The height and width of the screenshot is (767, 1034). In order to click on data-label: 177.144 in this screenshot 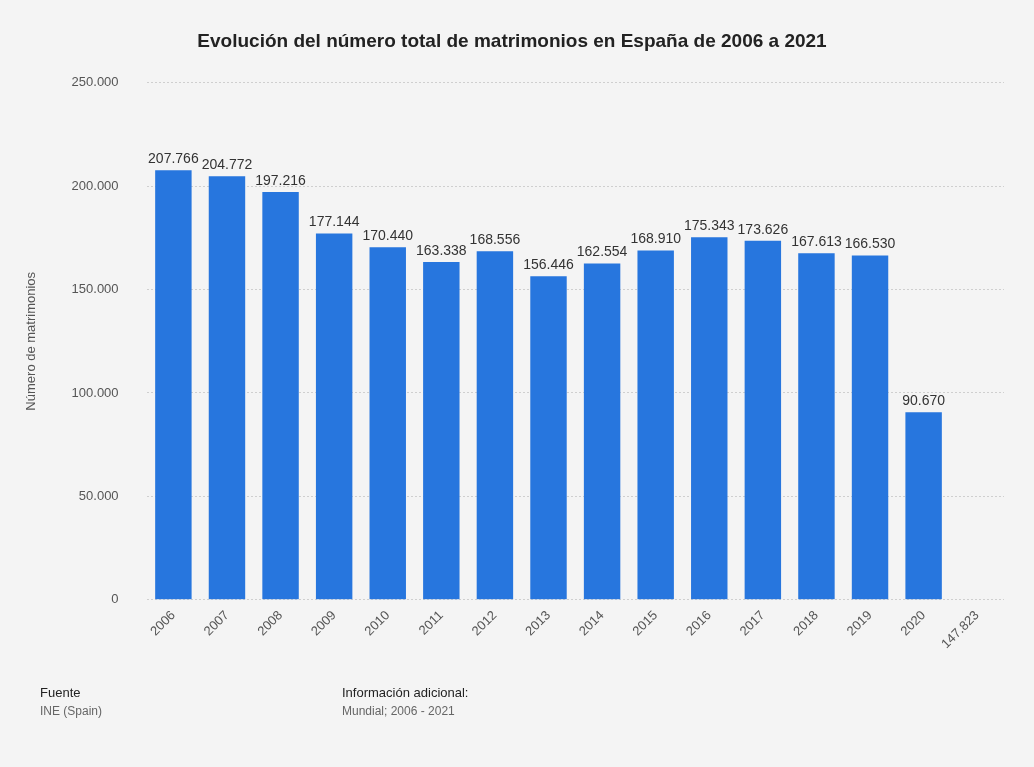, I will do `click(334, 221)`.